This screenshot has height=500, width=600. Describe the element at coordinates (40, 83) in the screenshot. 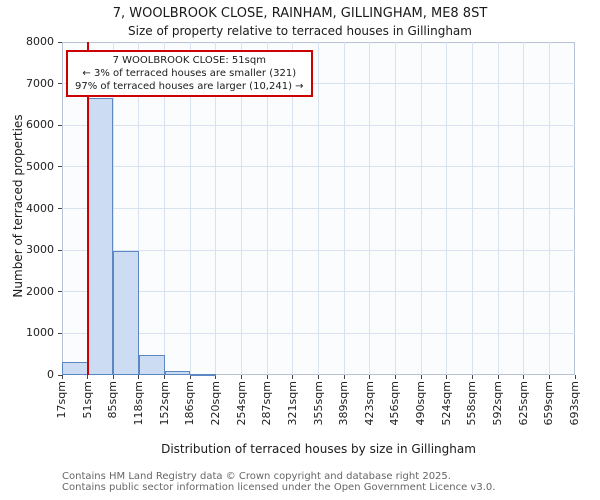

I see `y-tick-label: 7000` at that location.